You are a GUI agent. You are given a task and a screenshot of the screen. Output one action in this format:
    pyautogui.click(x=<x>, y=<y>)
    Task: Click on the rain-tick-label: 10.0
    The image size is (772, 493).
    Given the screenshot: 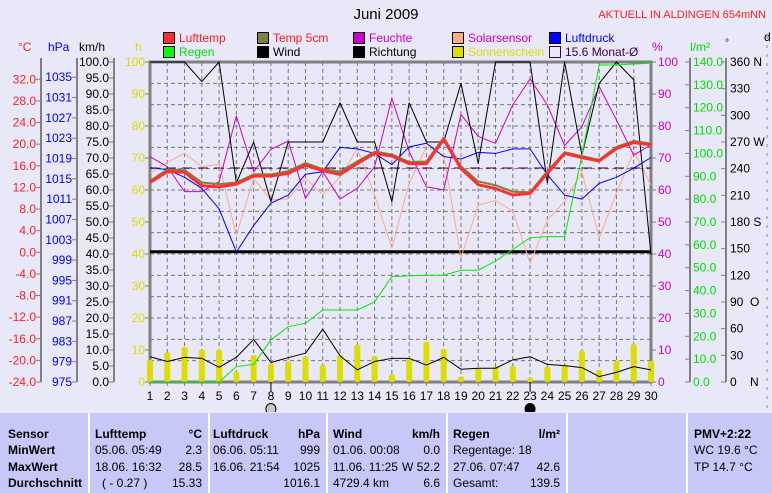 What is the action you would take?
    pyautogui.click(x=705, y=359)
    